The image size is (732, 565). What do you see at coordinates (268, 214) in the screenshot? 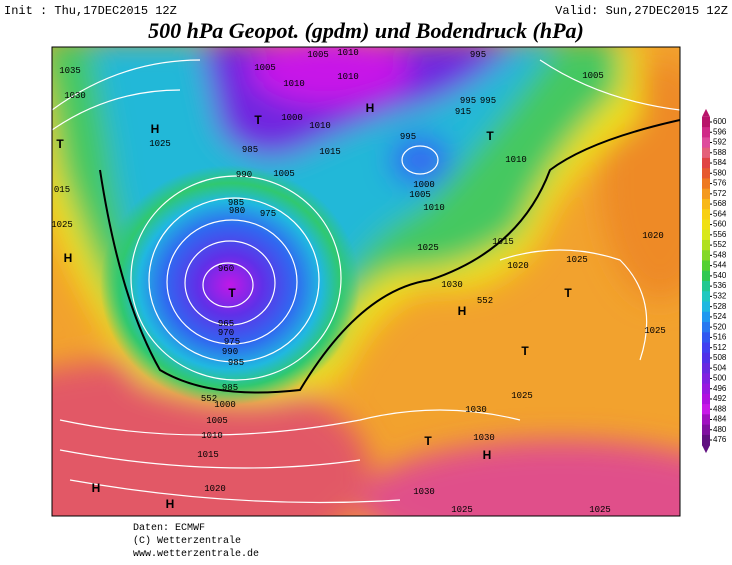
I see `isobar-label: 975` at bounding box center [268, 214].